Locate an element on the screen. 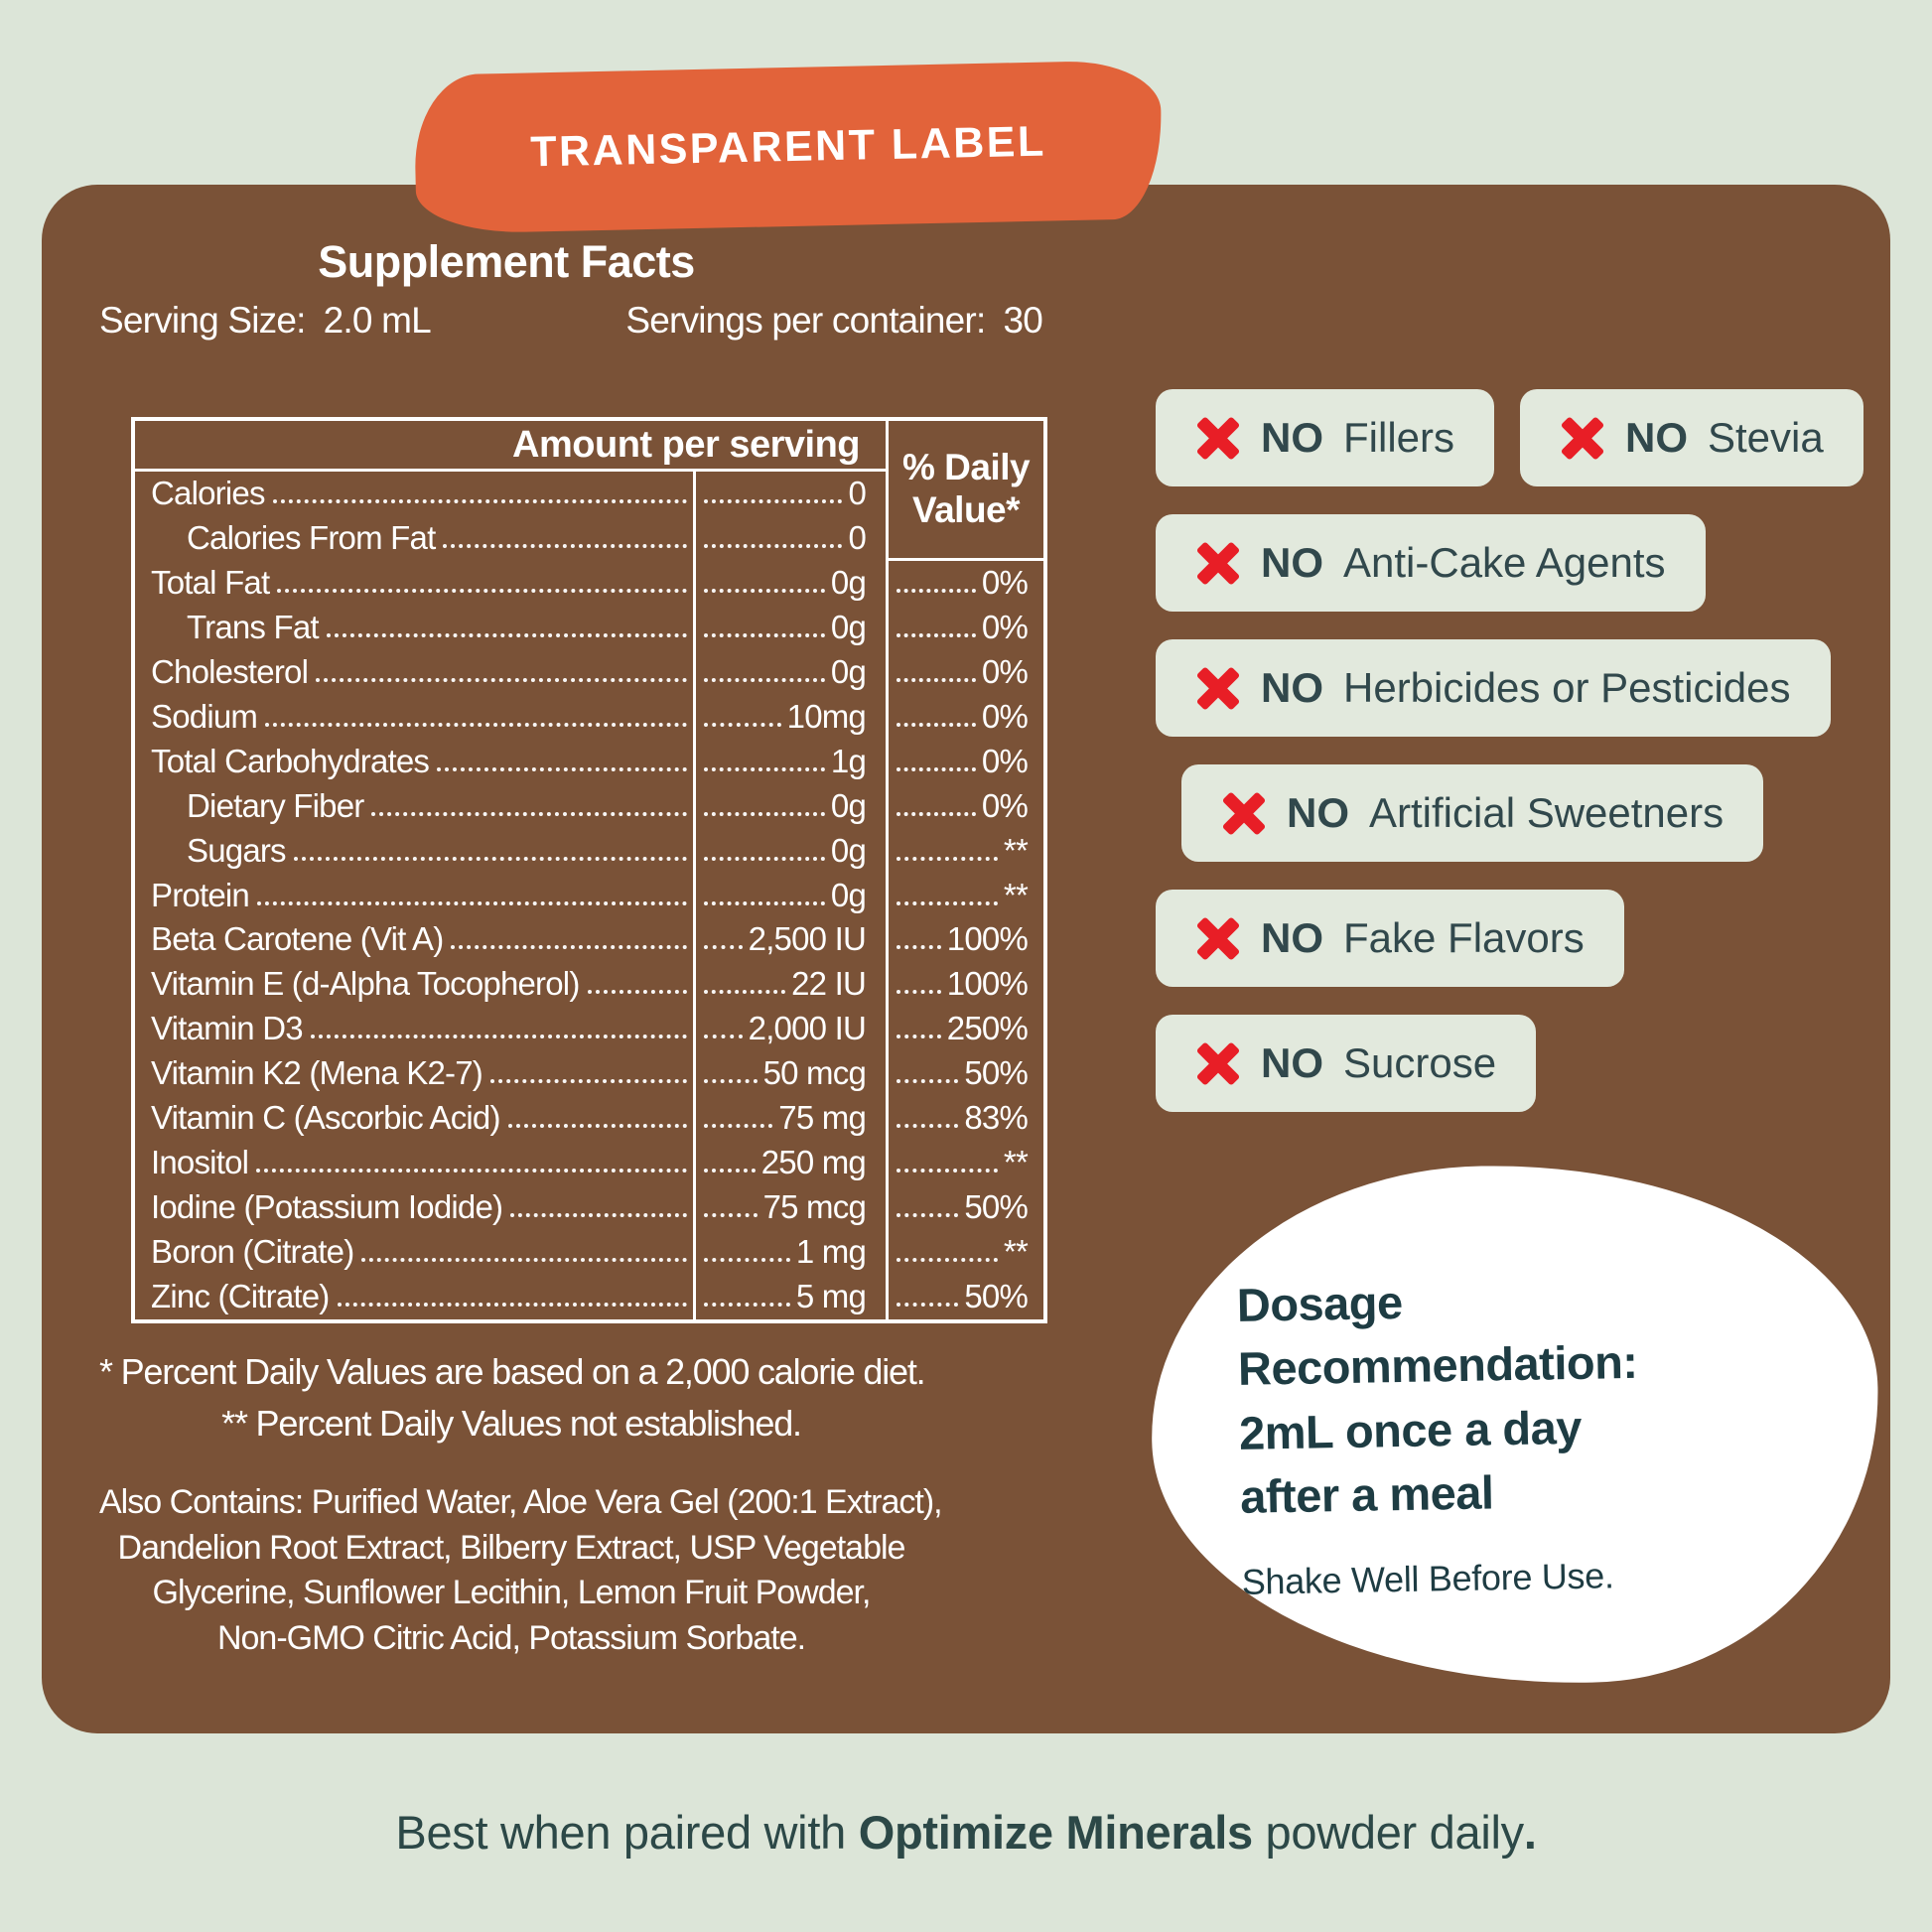 The image size is (1932, 1932). footnote-not-established: ** Percent Daily Values not established. is located at coordinates (512, 1424).